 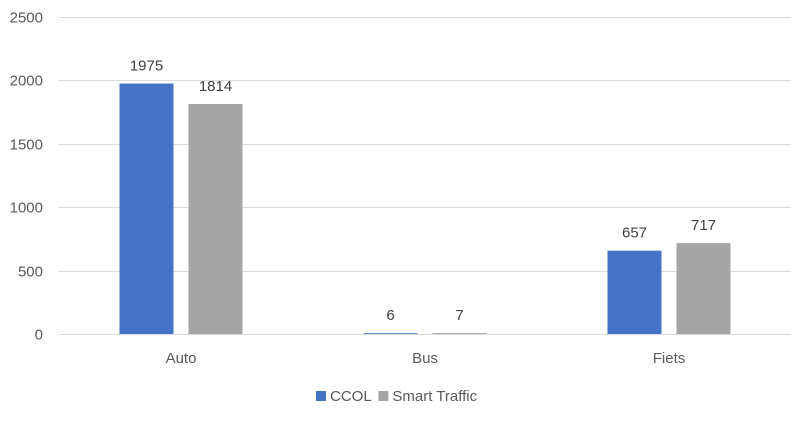 What do you see at coordinates (146, 208) in the screenshot?
I see `bar-auto-ccol` at bounding box center [146, 208].